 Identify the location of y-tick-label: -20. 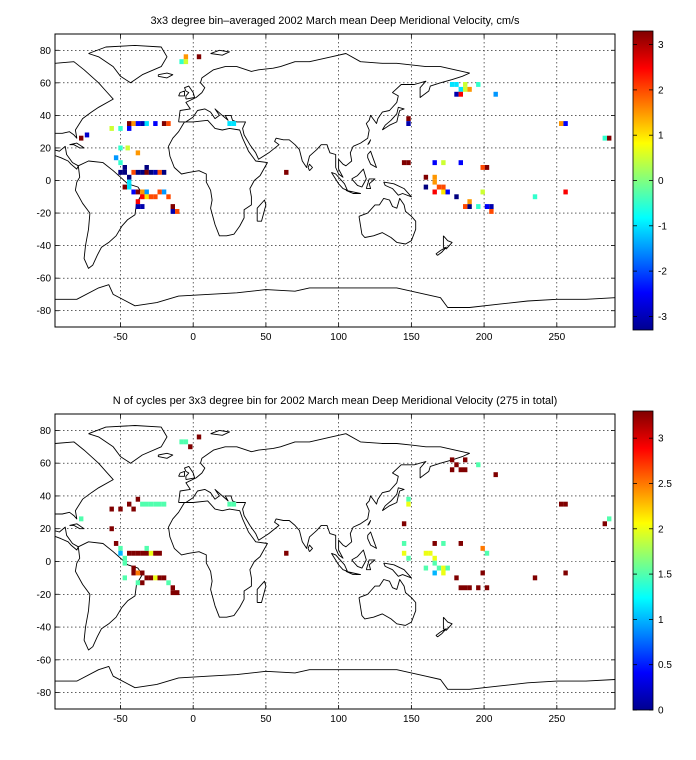
(44, 214).